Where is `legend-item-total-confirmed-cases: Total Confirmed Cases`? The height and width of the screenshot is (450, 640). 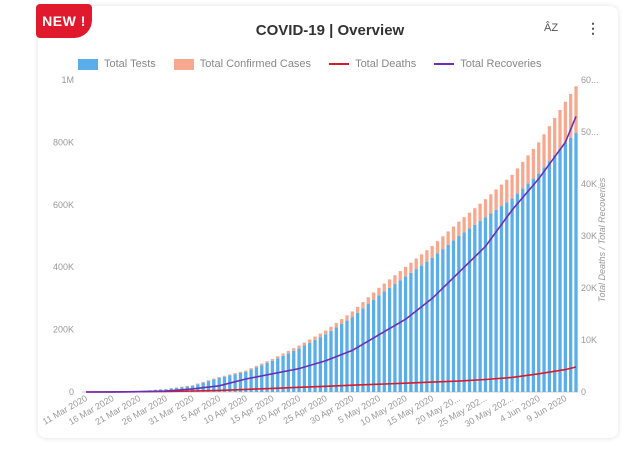
legend-item-total-confirmed-cases: Total Confirmed Cases is located at coordinates (242, 64).